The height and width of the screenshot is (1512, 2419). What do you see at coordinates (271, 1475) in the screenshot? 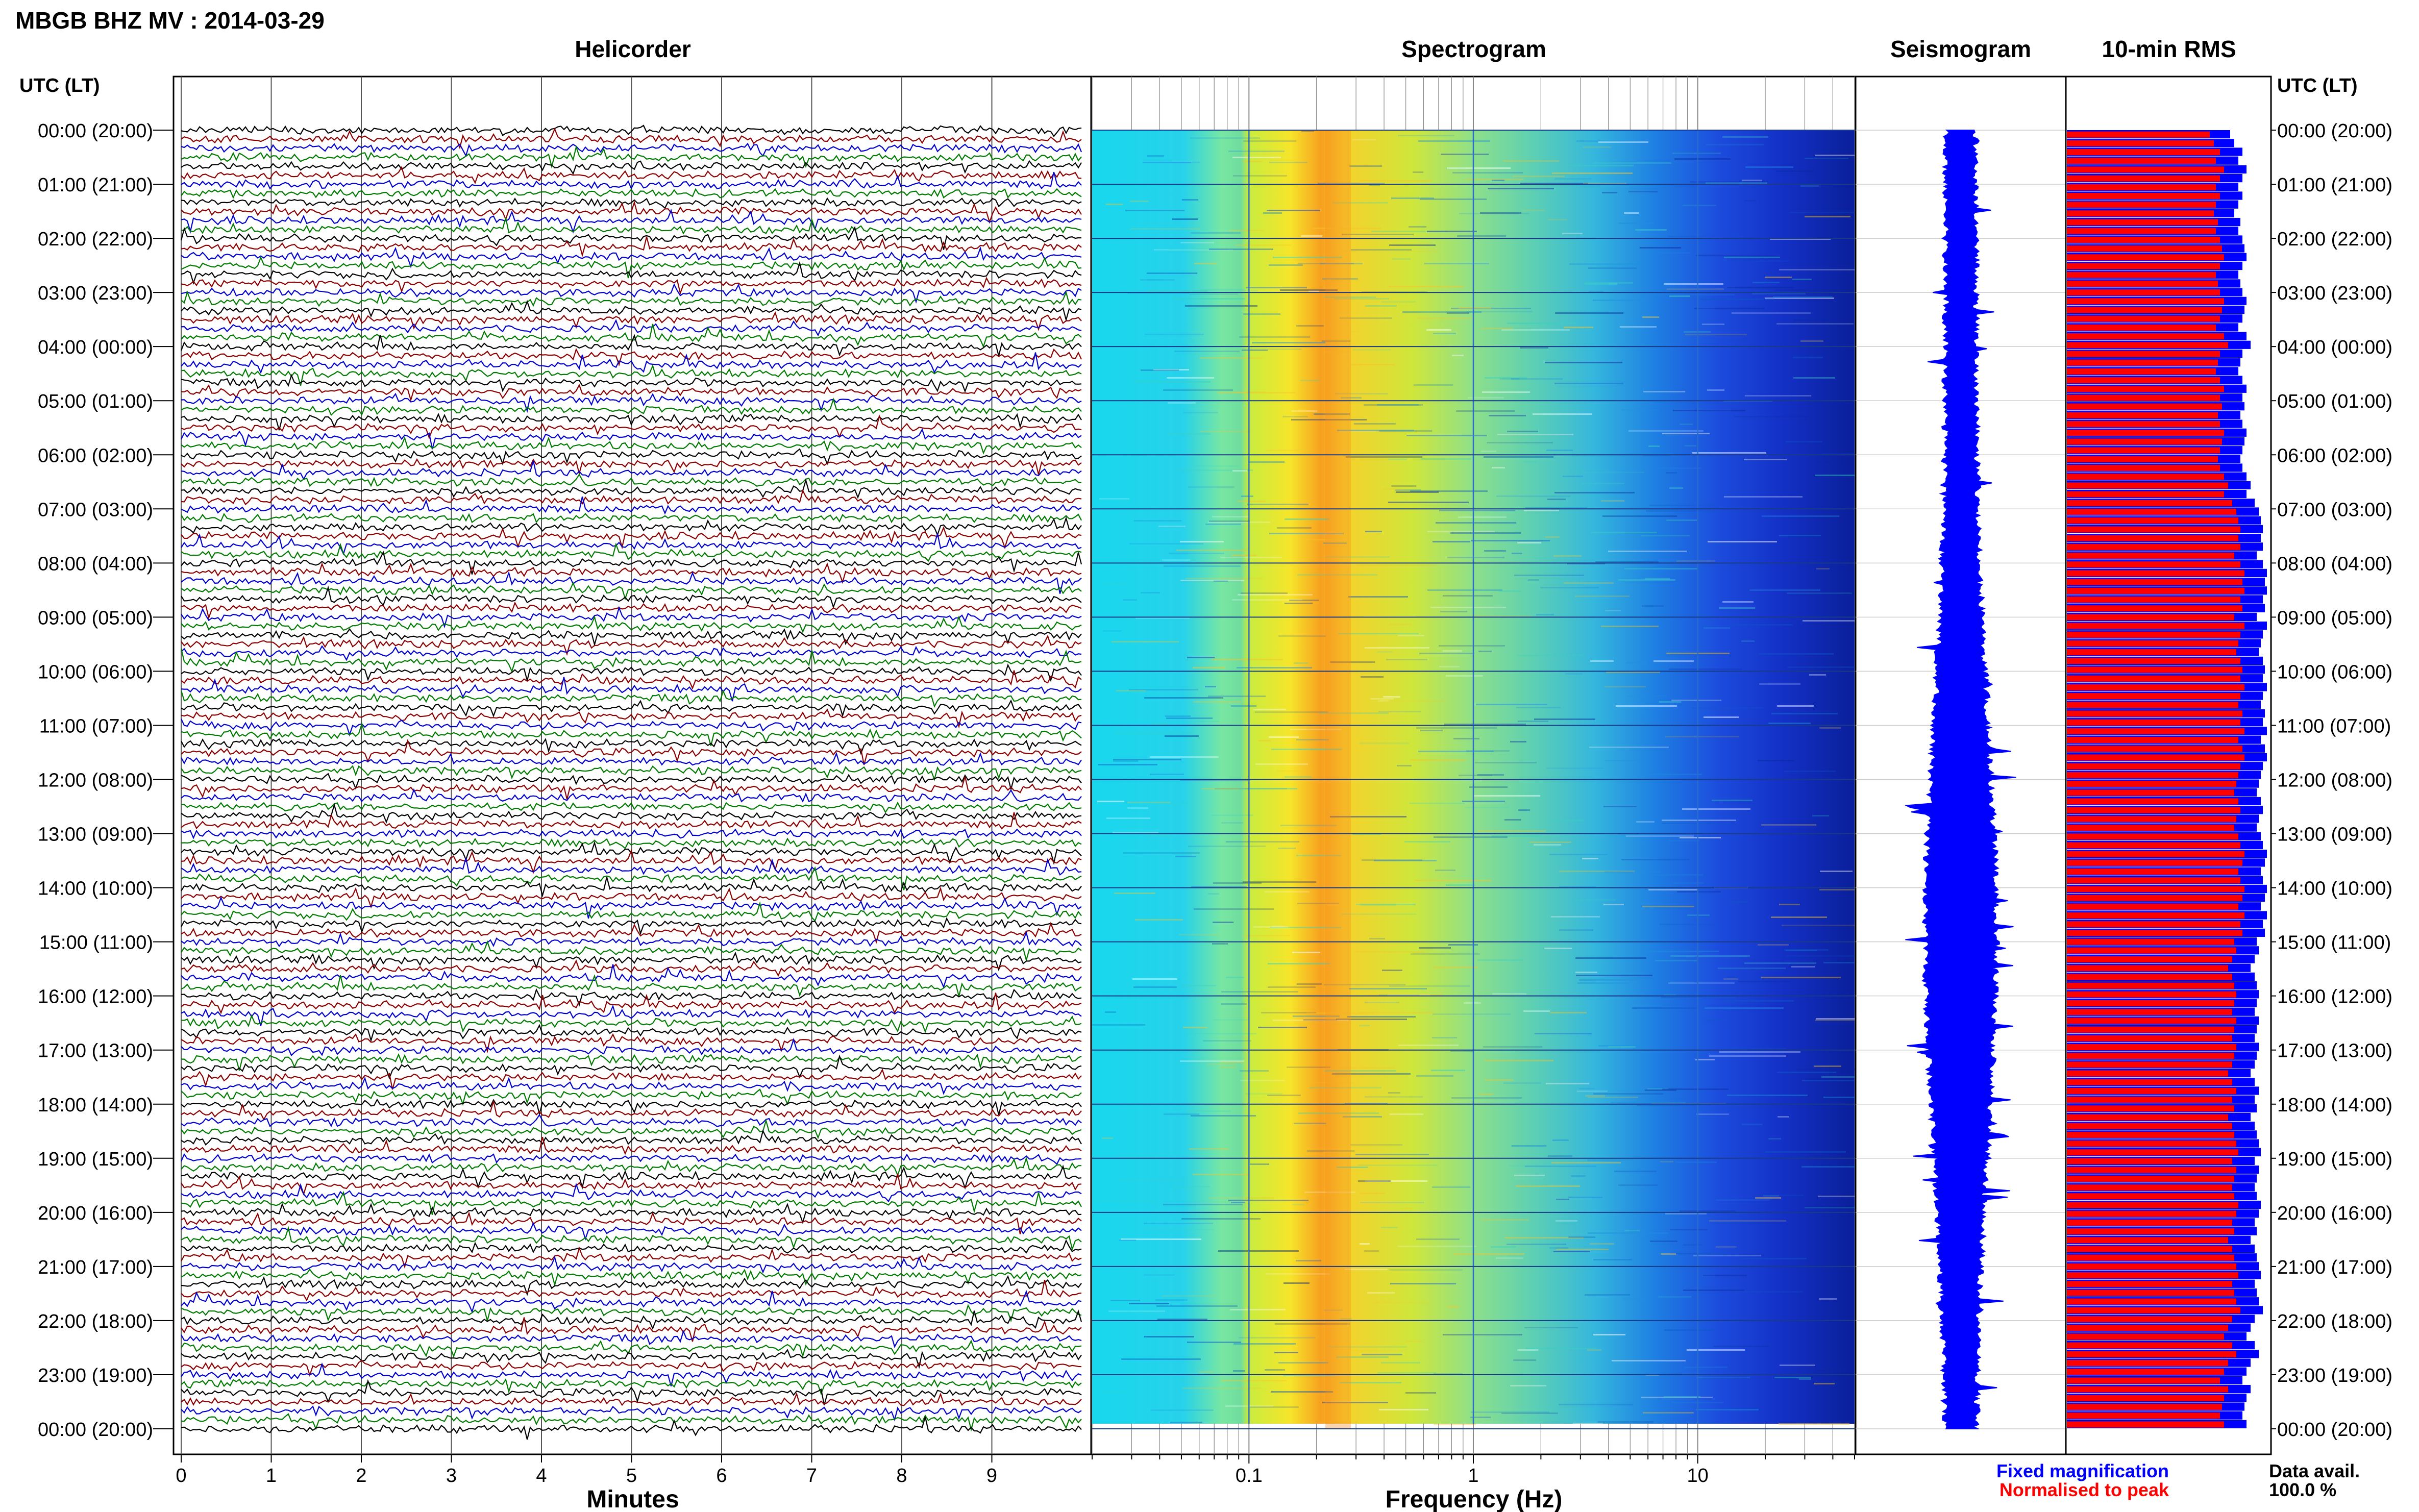
I see `helicorder-tick-label: 1` at bounding box center [271, 1475].